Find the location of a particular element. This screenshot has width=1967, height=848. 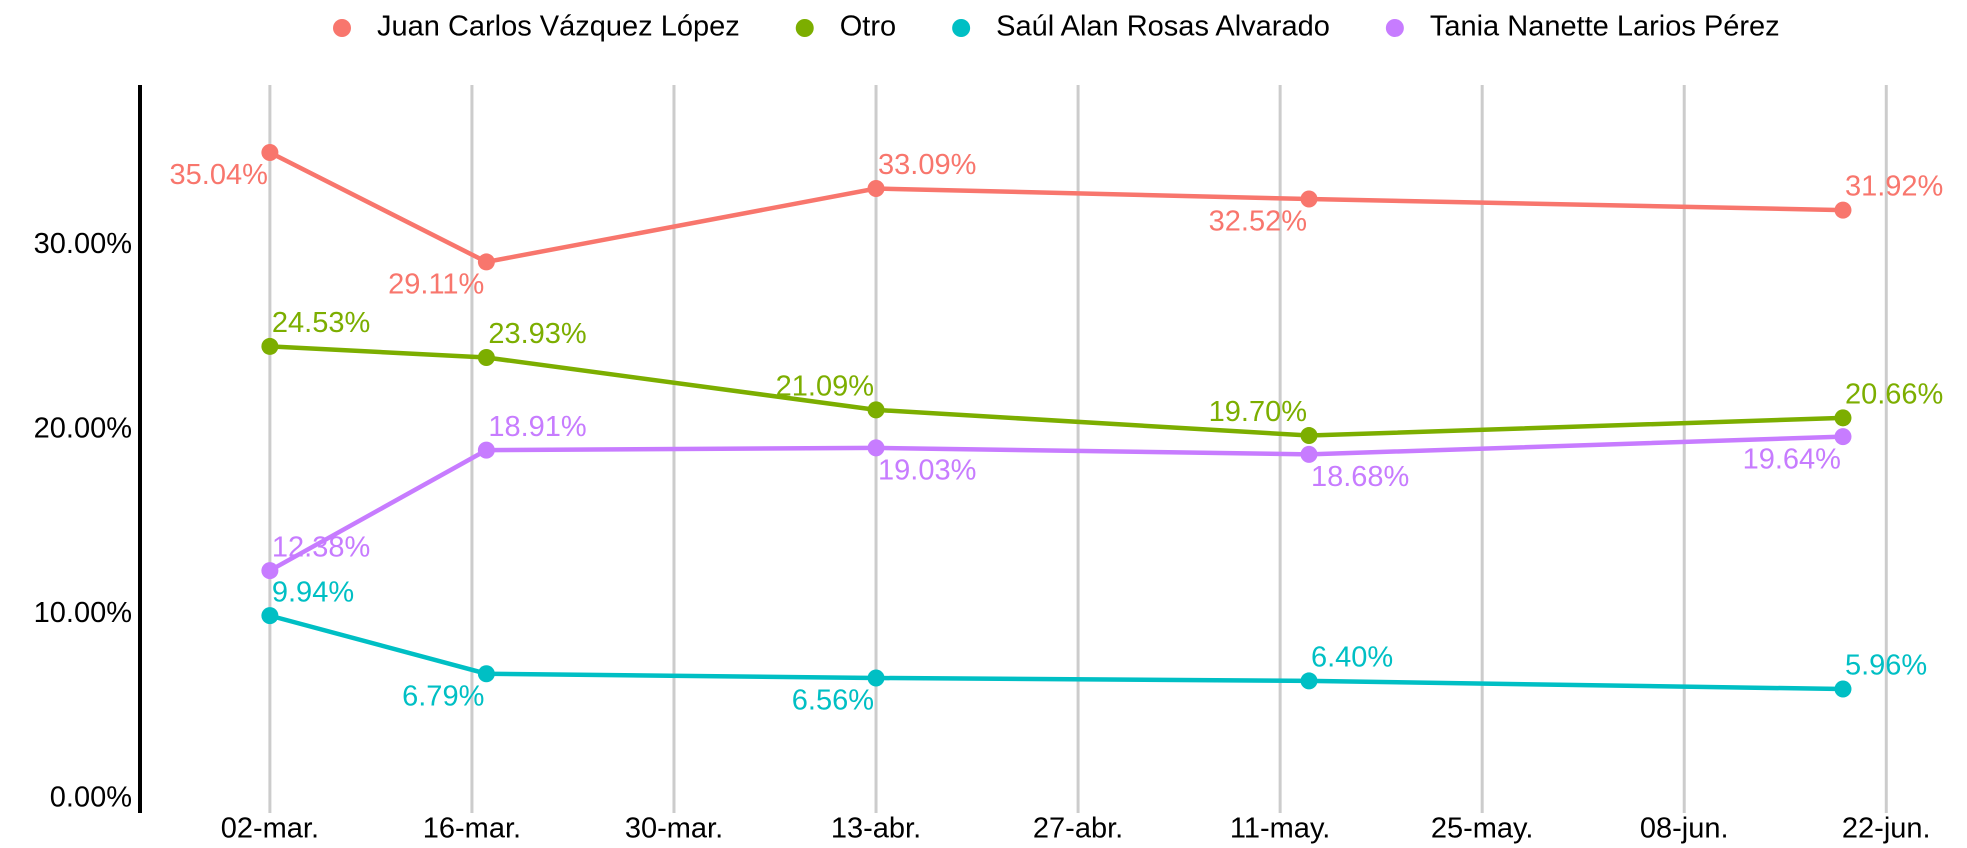

x-tick-label: 02-mar. is located at coordinates (270, 829).